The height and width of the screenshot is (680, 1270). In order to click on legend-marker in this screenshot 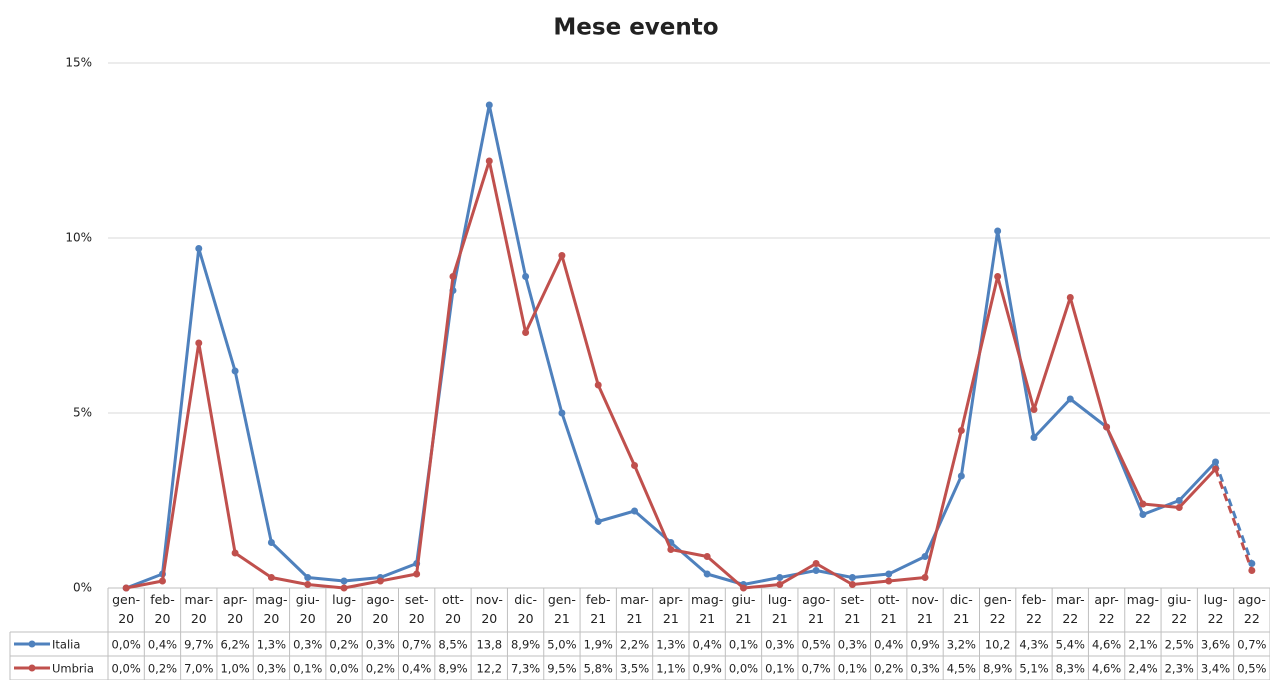, I will do `click(32, 644)`.